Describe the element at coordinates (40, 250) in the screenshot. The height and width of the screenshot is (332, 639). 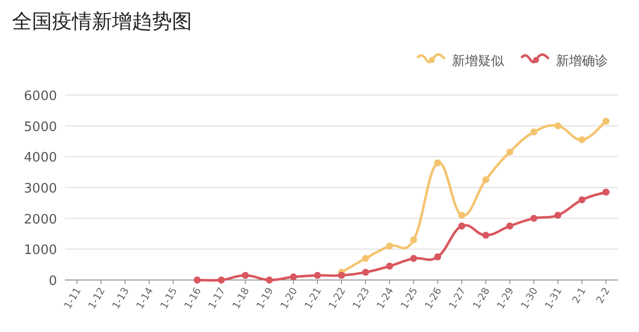
I see `y-tick-label: 1000` at that location.